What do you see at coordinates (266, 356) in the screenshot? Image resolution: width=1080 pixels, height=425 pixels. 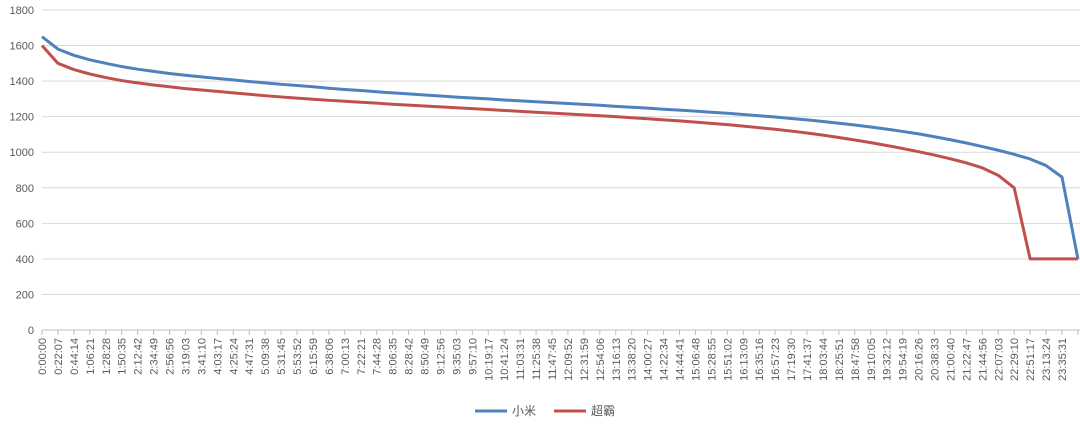 I see `x-tick-label: 5:09:38` at bounding box center [266, 356].